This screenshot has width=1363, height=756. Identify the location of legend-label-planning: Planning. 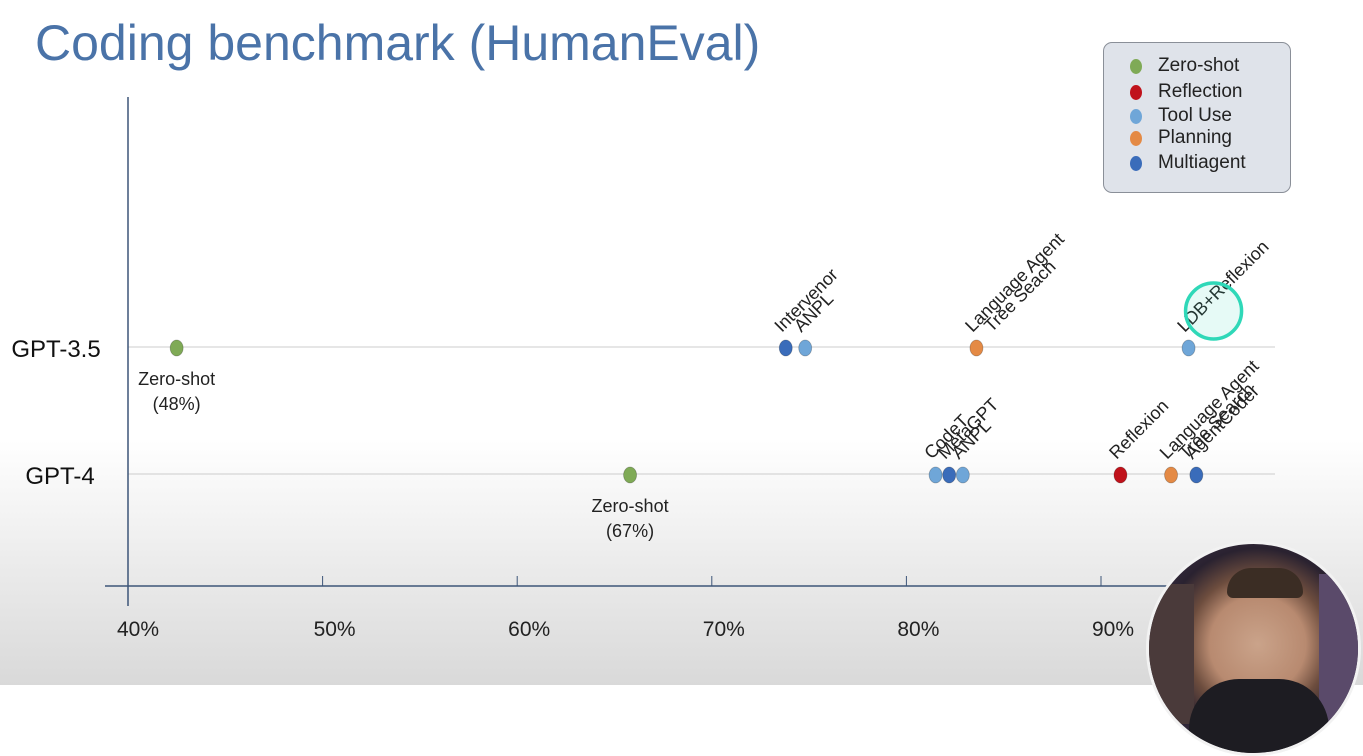
(1195, 137).